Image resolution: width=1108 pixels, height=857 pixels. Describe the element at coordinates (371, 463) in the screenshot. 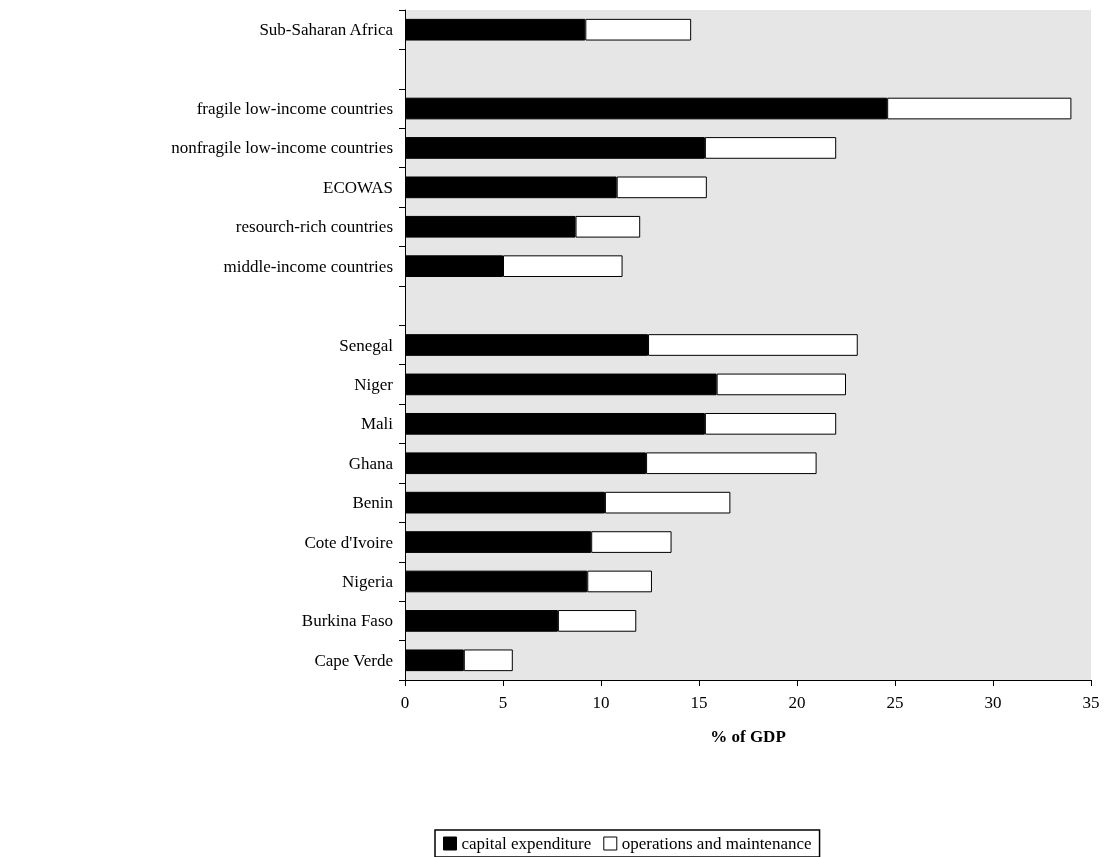

I see `y-tick-label: Ghana` at that location.